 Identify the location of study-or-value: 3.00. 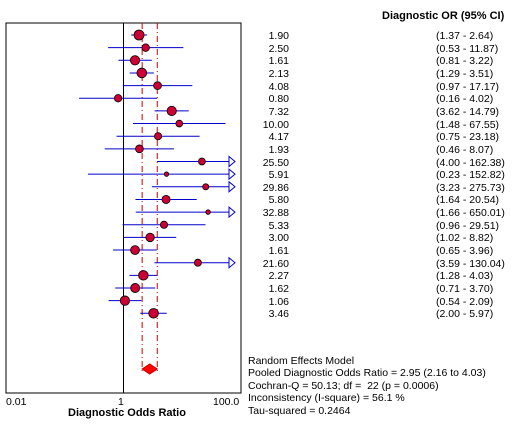
(278, 238).